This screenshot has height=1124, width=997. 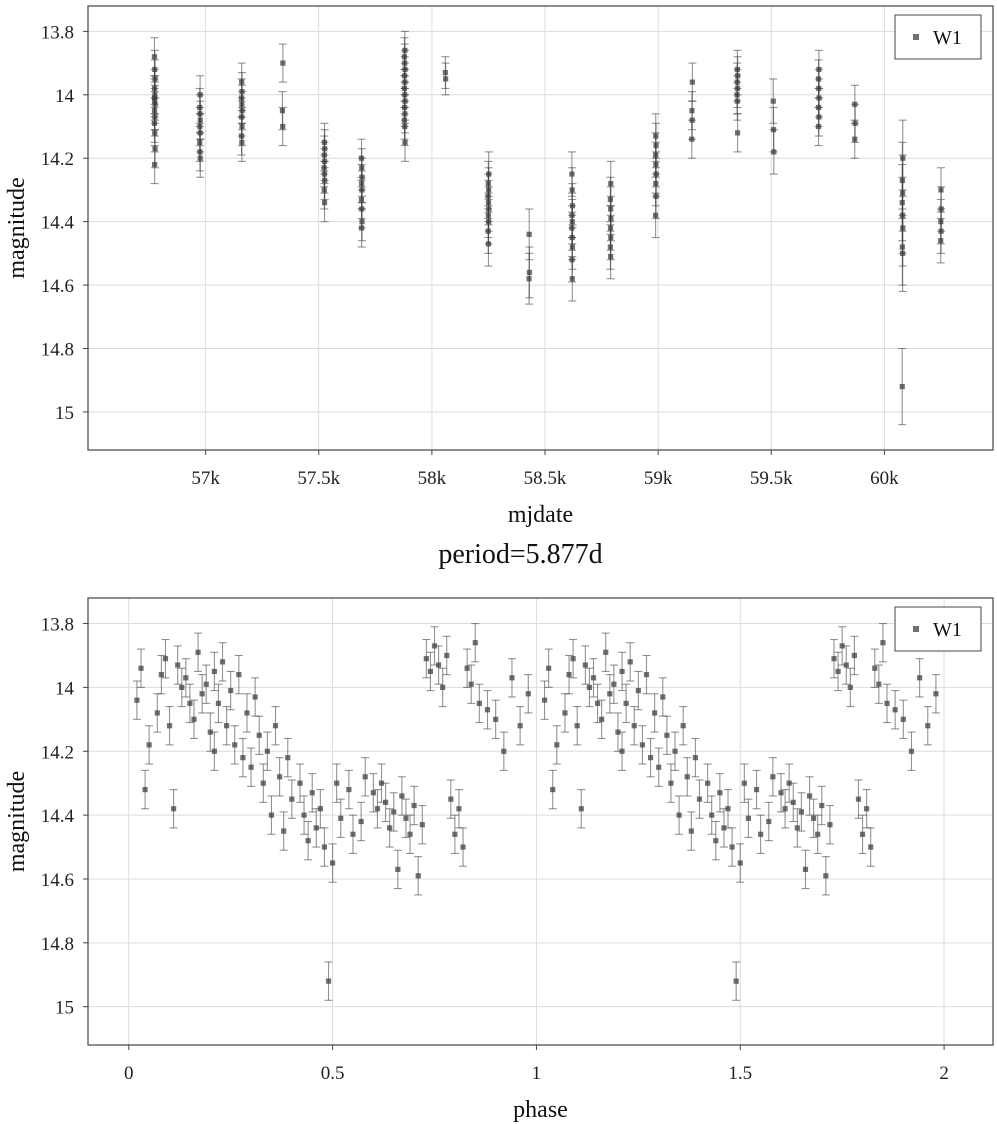 I want to click on y-tick-label: 14.4, so click(x=58, y=223).